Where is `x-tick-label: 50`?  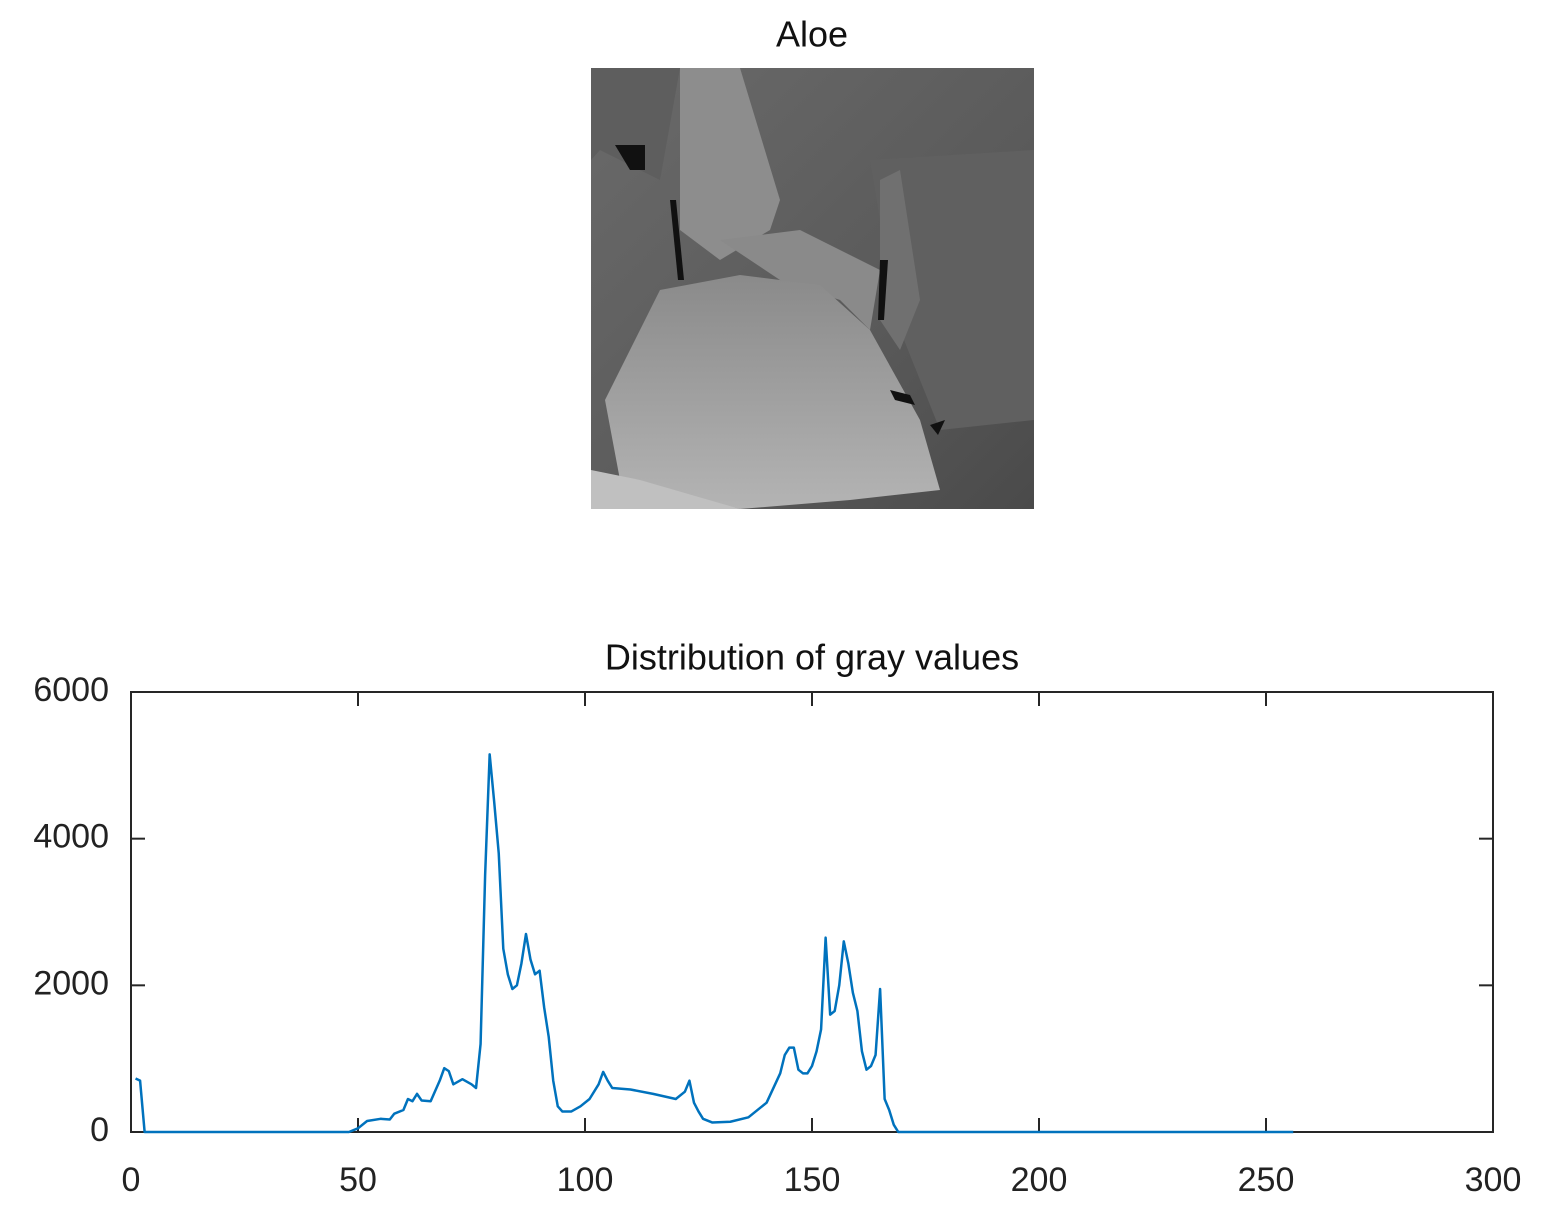
x-tick-label: 50 is located at coordinates (358, 1180).